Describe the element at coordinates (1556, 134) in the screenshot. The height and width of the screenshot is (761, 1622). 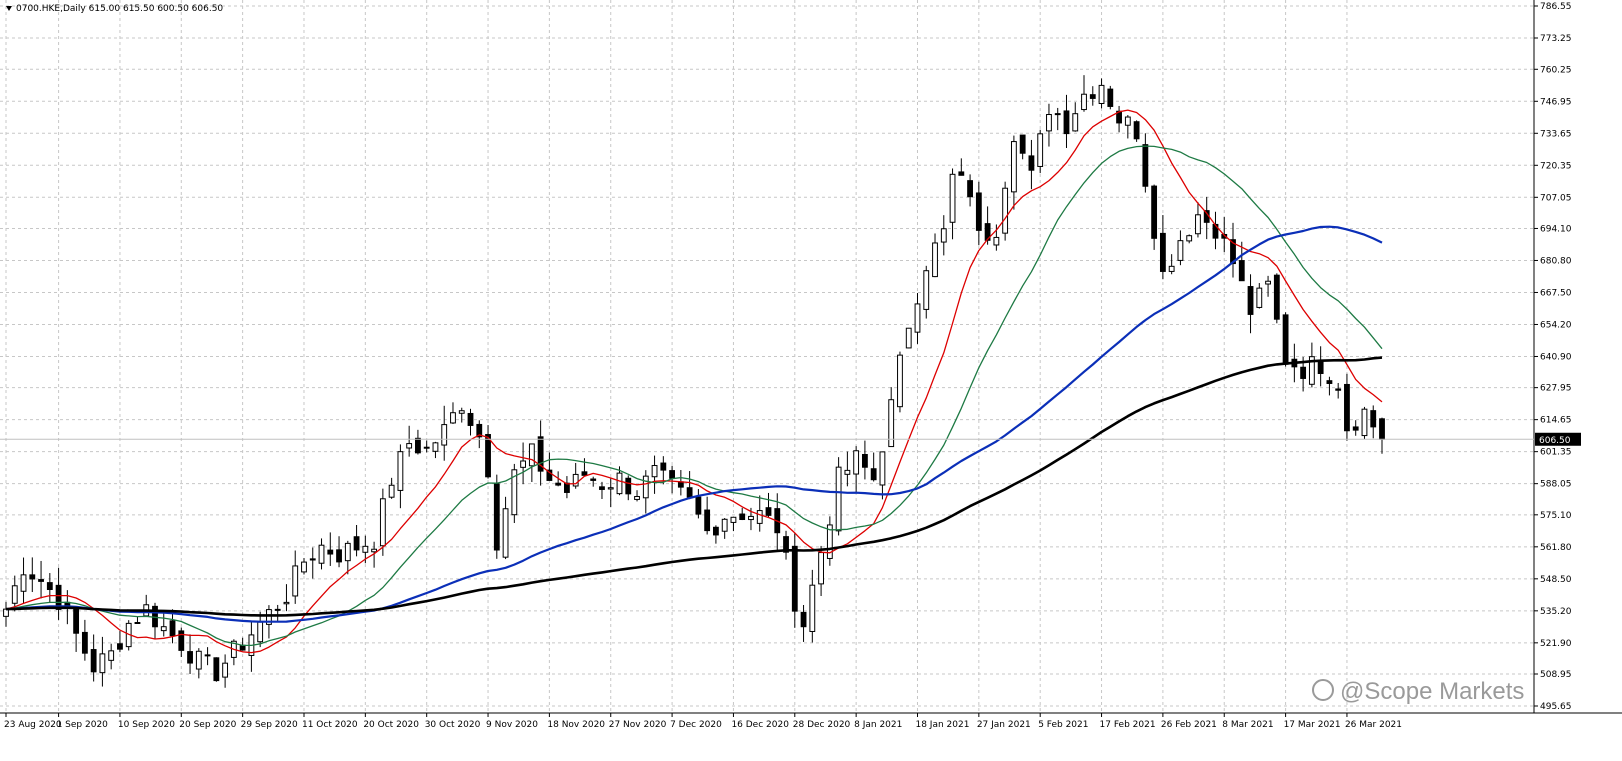
I see `y-tick-label: 733.65` at that location.